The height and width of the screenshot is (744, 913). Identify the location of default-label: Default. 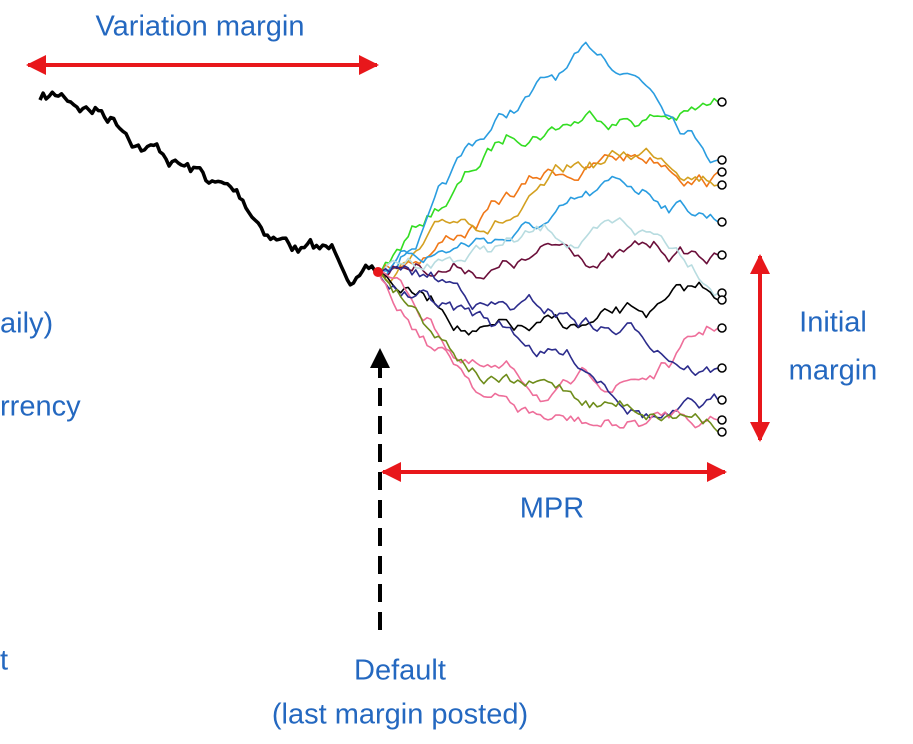
(400, 671).